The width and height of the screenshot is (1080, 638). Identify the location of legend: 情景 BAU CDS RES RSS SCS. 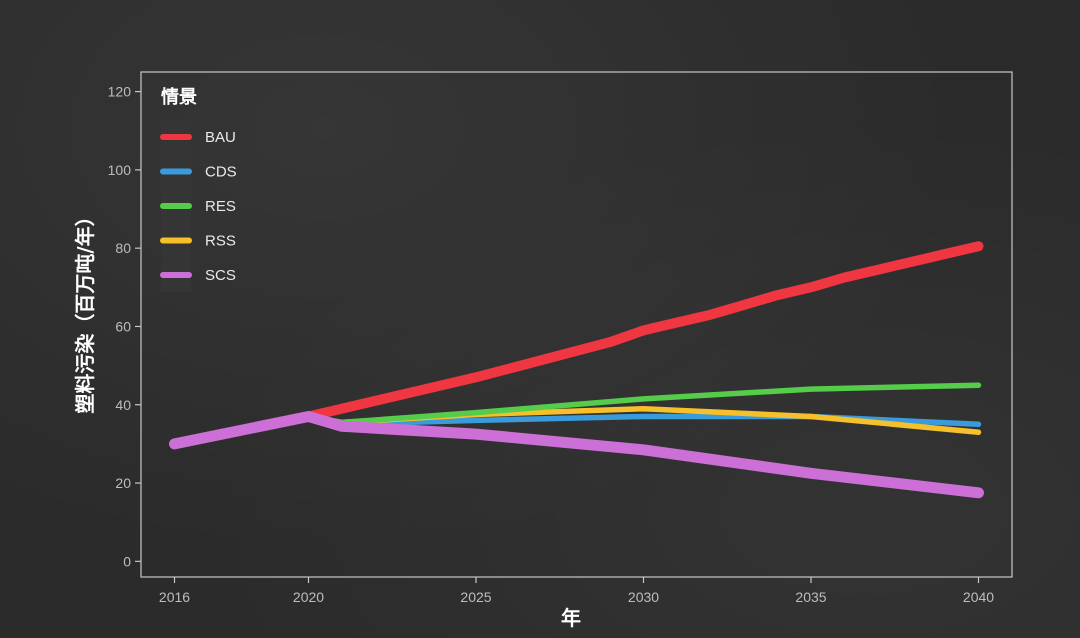
(198, 189).